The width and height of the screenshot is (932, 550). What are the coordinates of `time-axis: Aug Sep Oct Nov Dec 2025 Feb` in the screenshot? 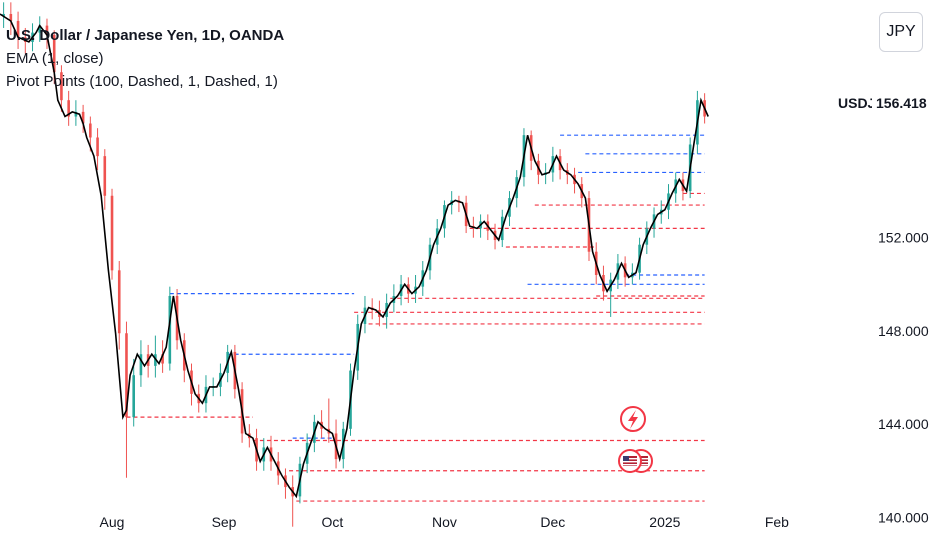 It's located at (445, 522).